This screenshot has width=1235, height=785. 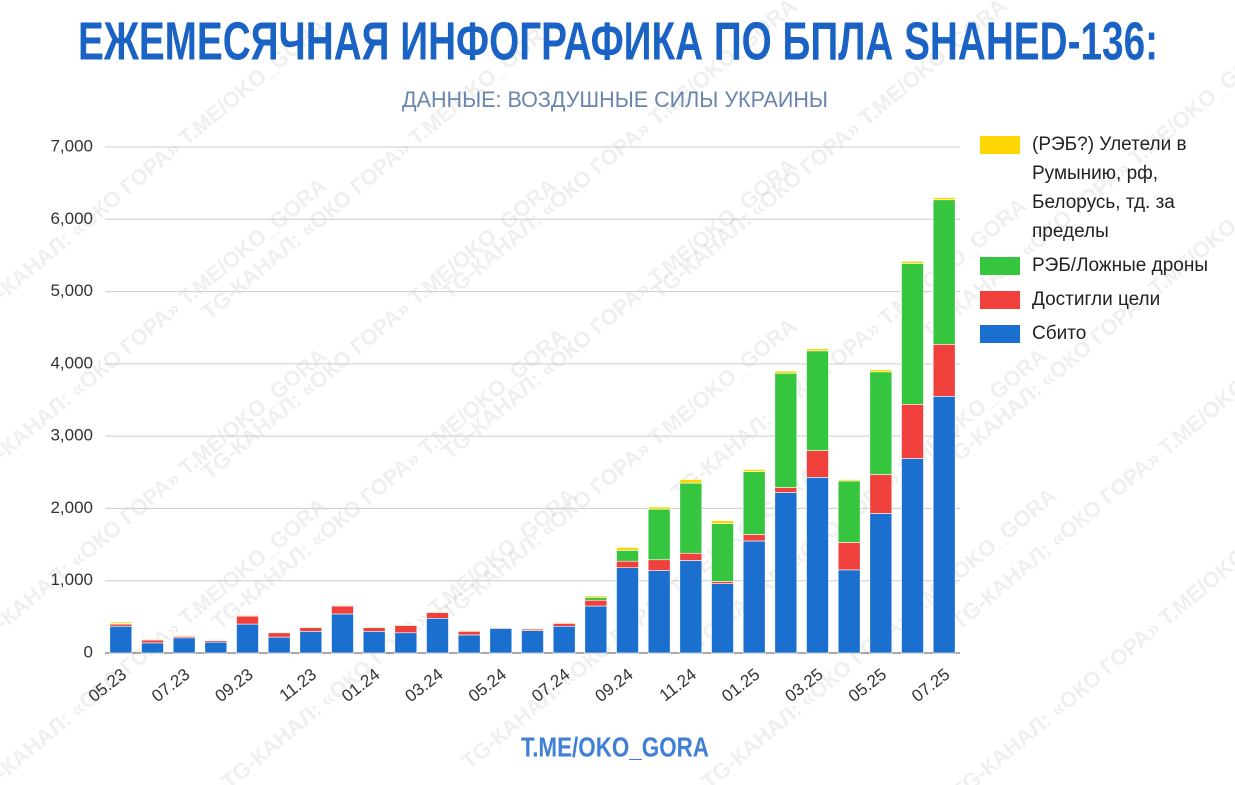 What do you see at coordinates (71, 362) in the screenshot?
I see `y-tick-label: 4,000` at bounding box center [71, 362].